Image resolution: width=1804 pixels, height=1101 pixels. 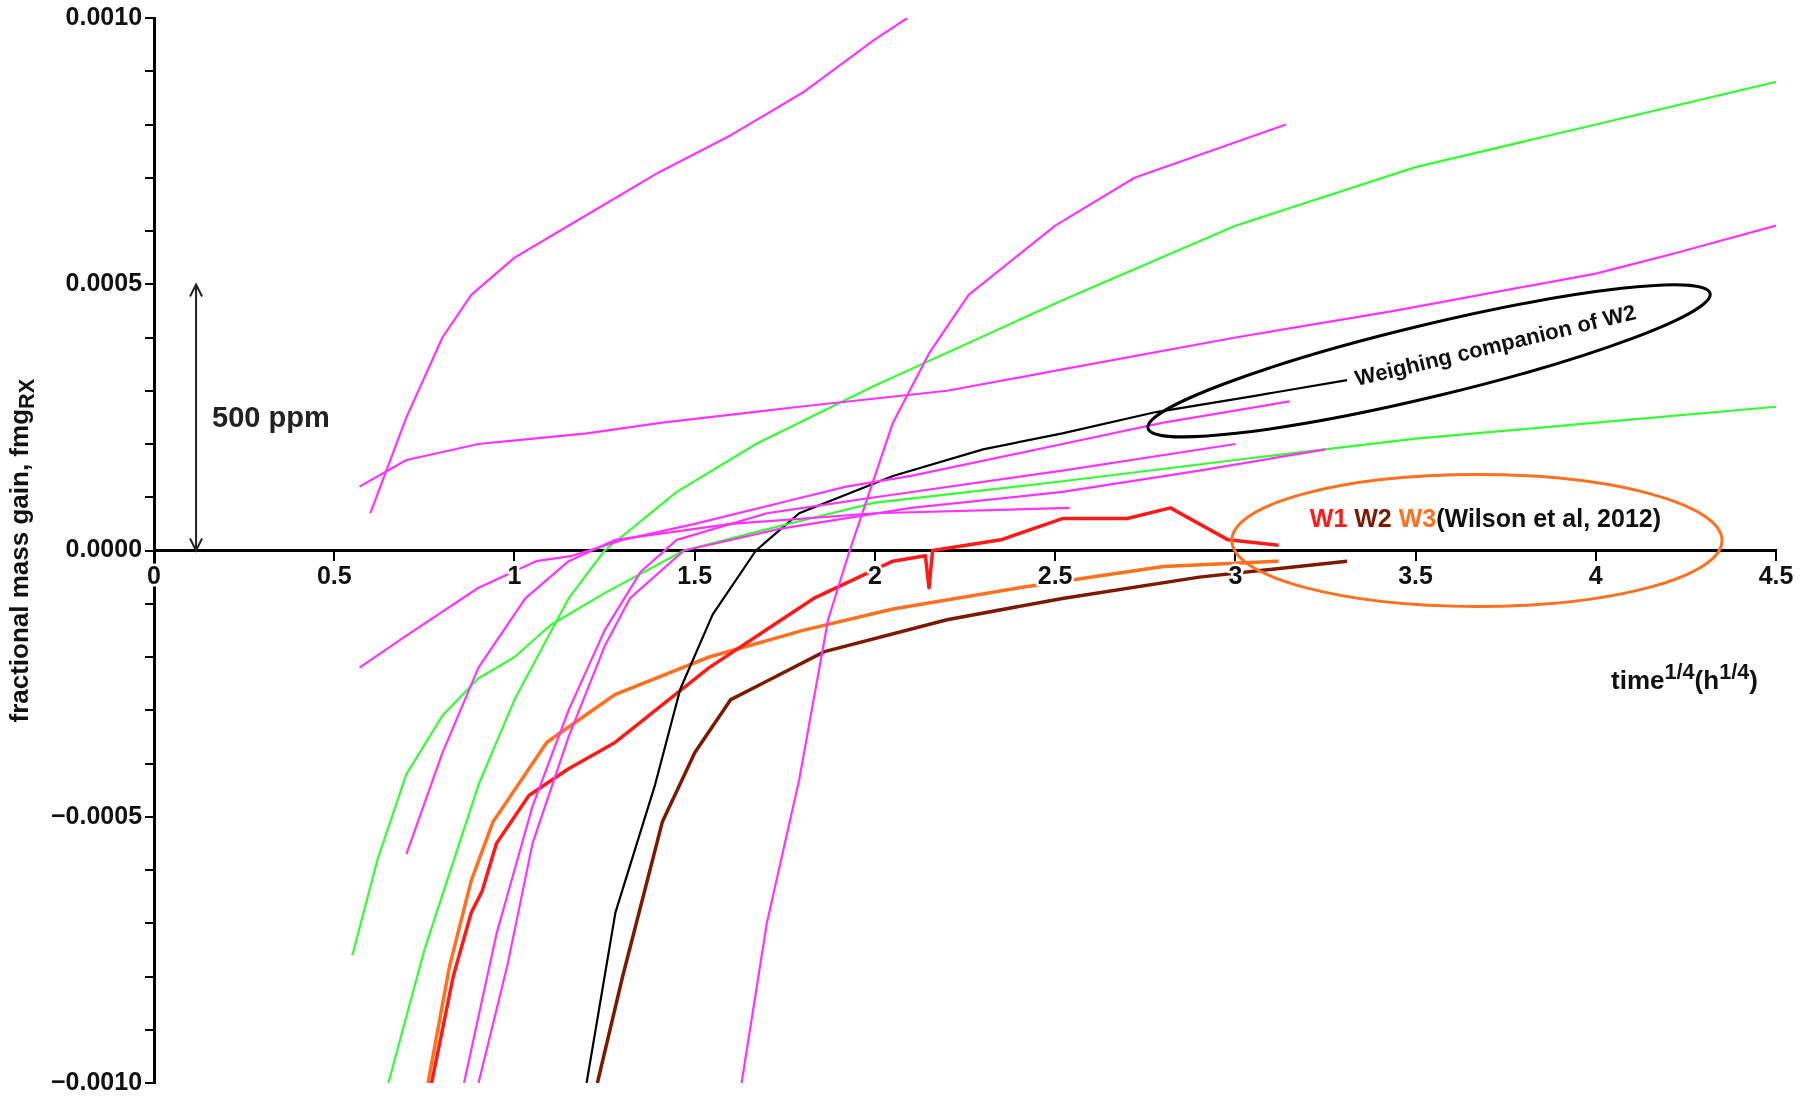 What do you see at coordinates (96, 1080) in the screenshot?
I see `y-tick-label: −0.0010` at bounding box center [96, 1080].